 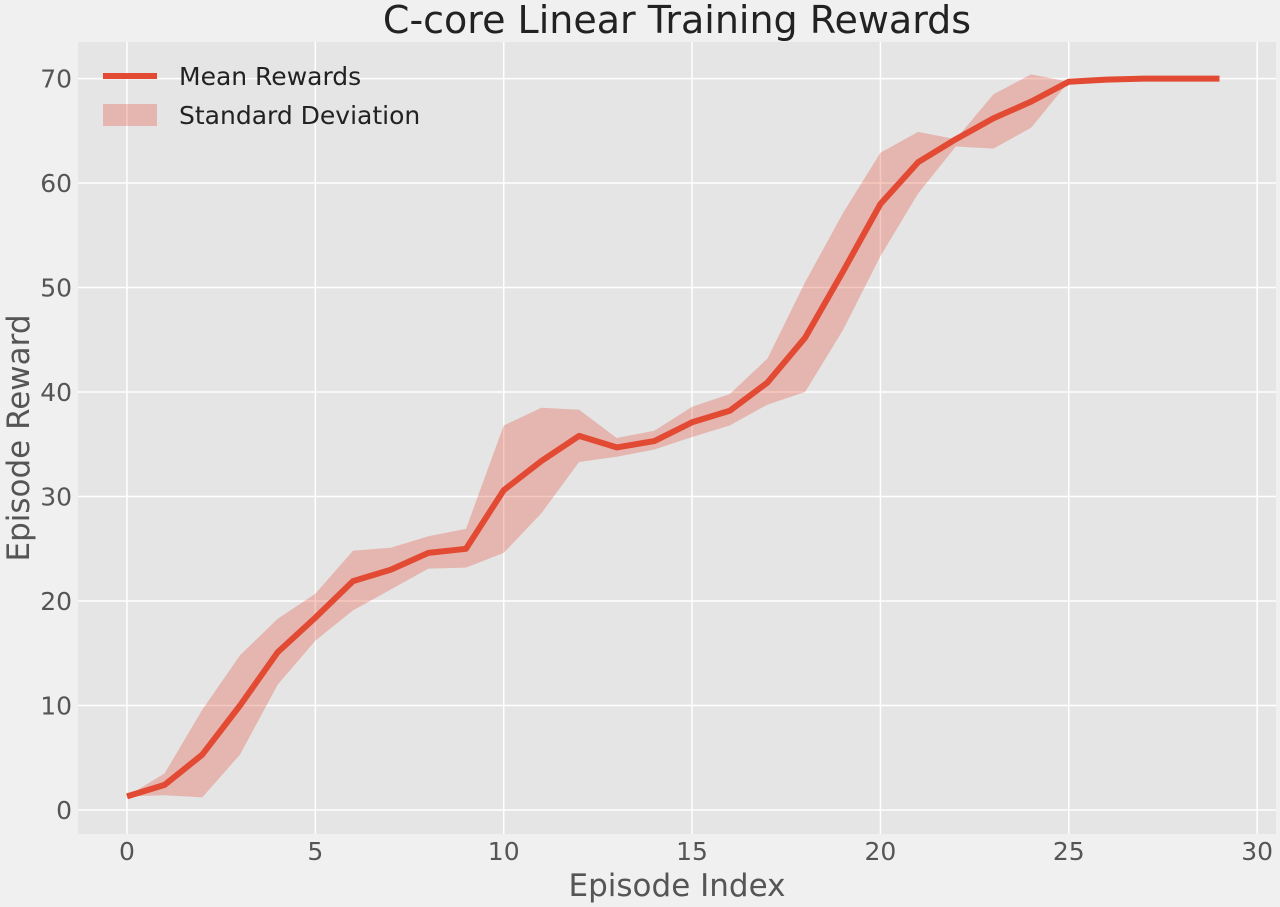 I want to click on x-tick-label: 20, so click(x=881, y=851).